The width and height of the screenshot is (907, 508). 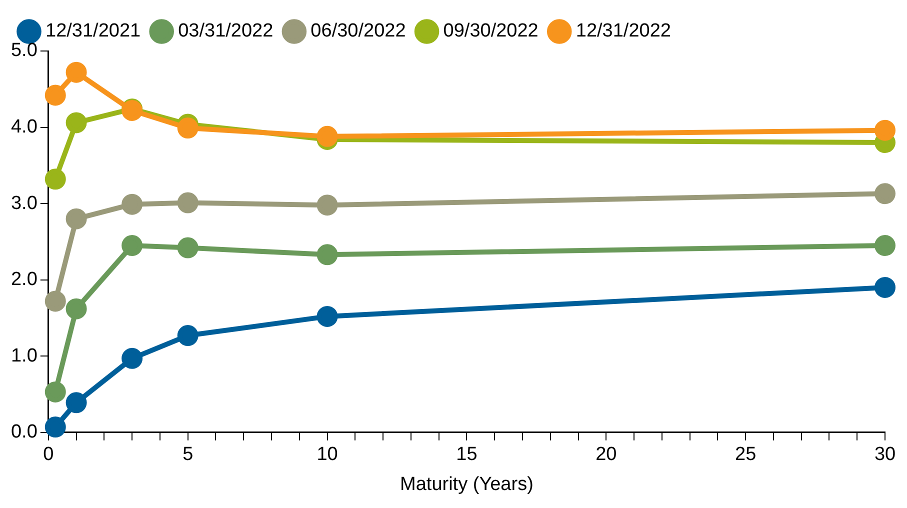 What do you see at coordinates (623, 31) in the screenshot?
I see `legend-label: 12/31/2022` at bounding box center [623, 31].